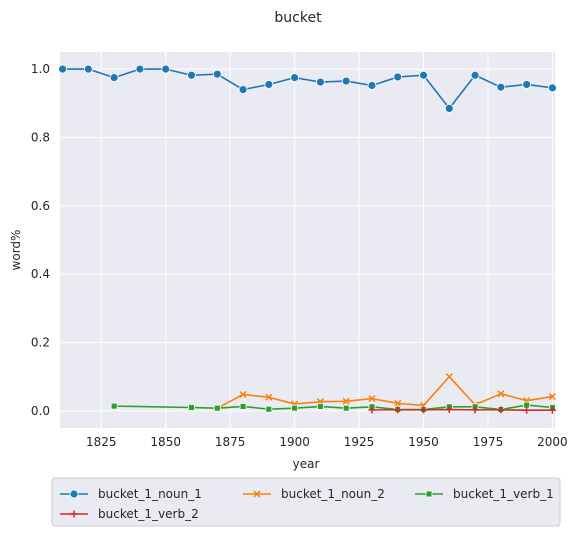 This screenshot has height=541, width=575. I want to click on y-tick-label: 0.8, so click(40, 137).